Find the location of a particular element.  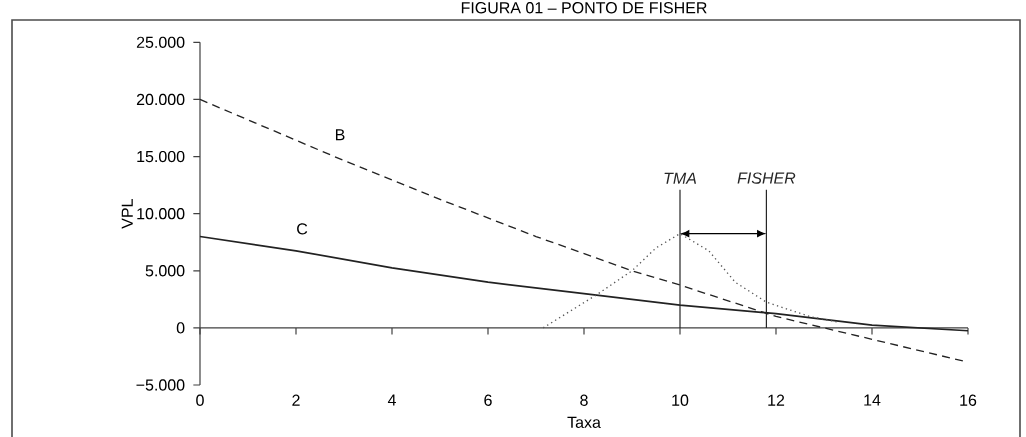

series-label: C is located at coordinates (302, 229).